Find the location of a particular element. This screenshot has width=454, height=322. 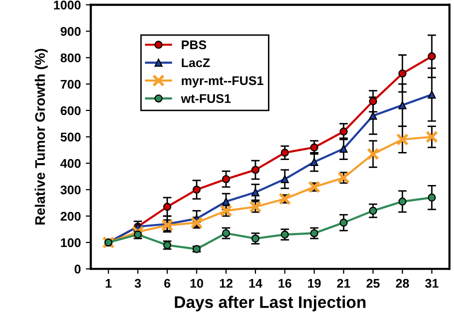

legend-label: PBS is located at coordinates (194, 45).